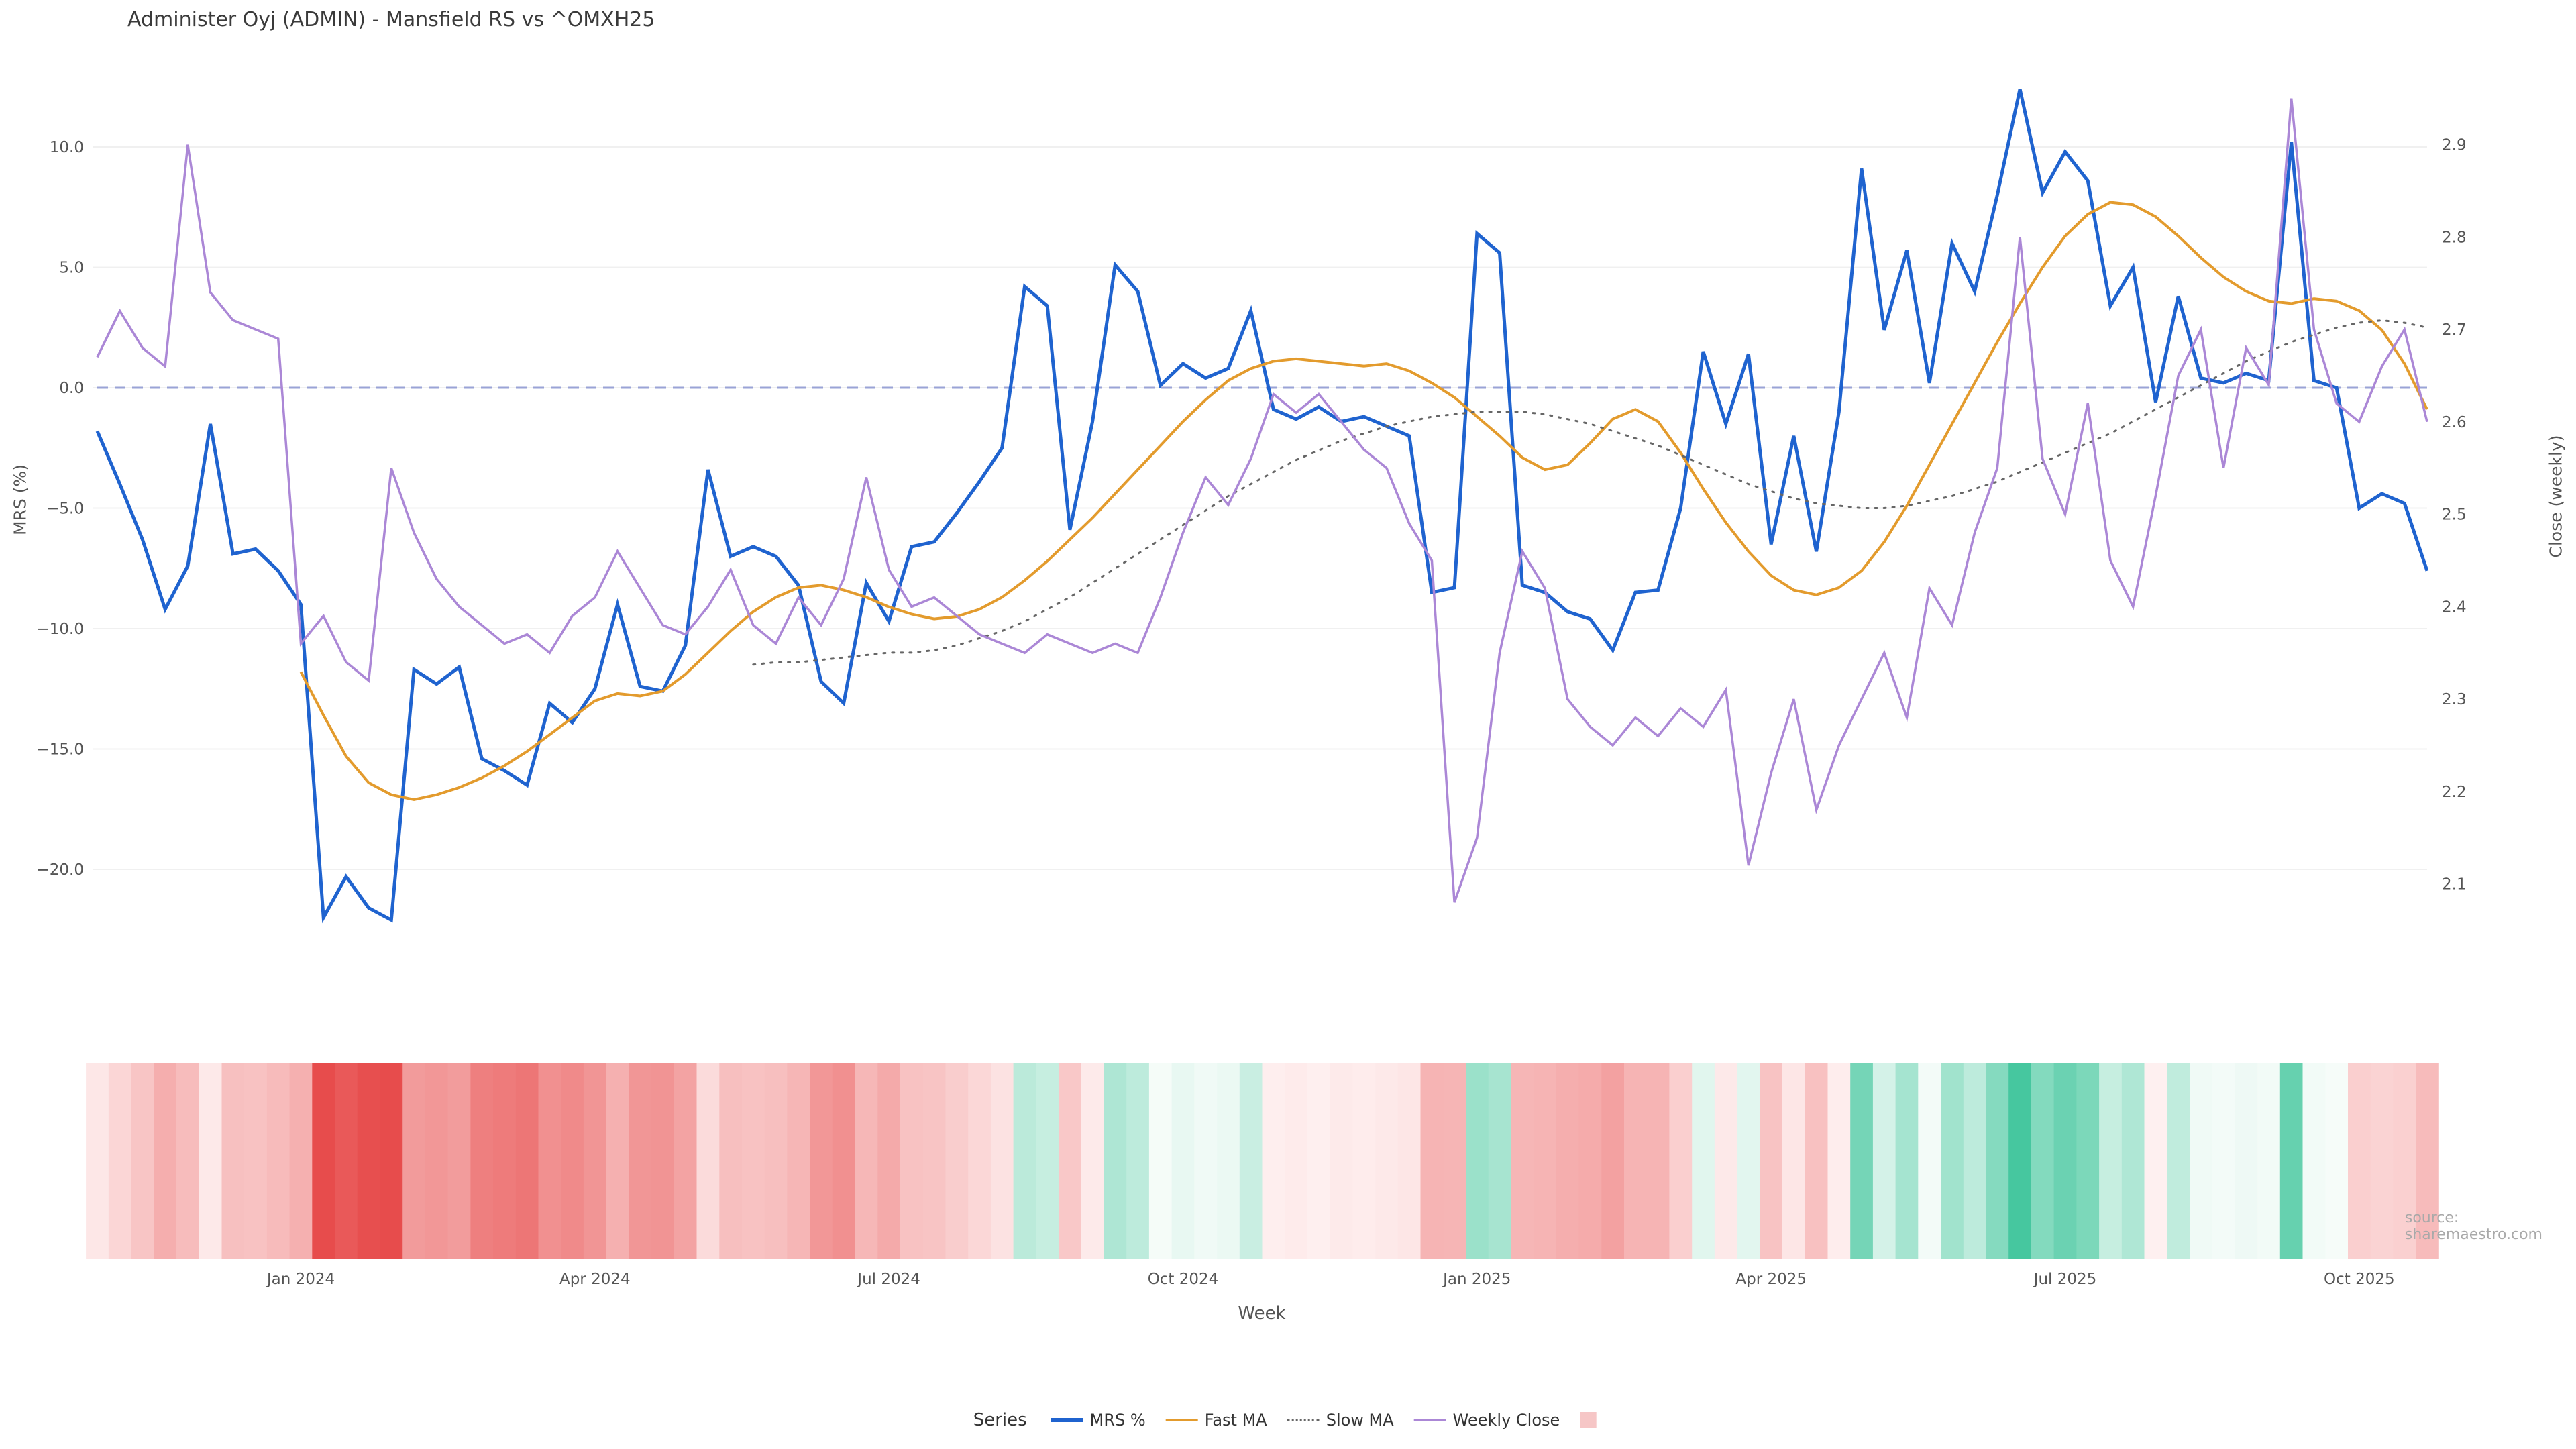 The width and height of the screenshot is (2576, 1449). I want to click on legend-item-slow-ma: Slow MA, so click(1340, 1420).